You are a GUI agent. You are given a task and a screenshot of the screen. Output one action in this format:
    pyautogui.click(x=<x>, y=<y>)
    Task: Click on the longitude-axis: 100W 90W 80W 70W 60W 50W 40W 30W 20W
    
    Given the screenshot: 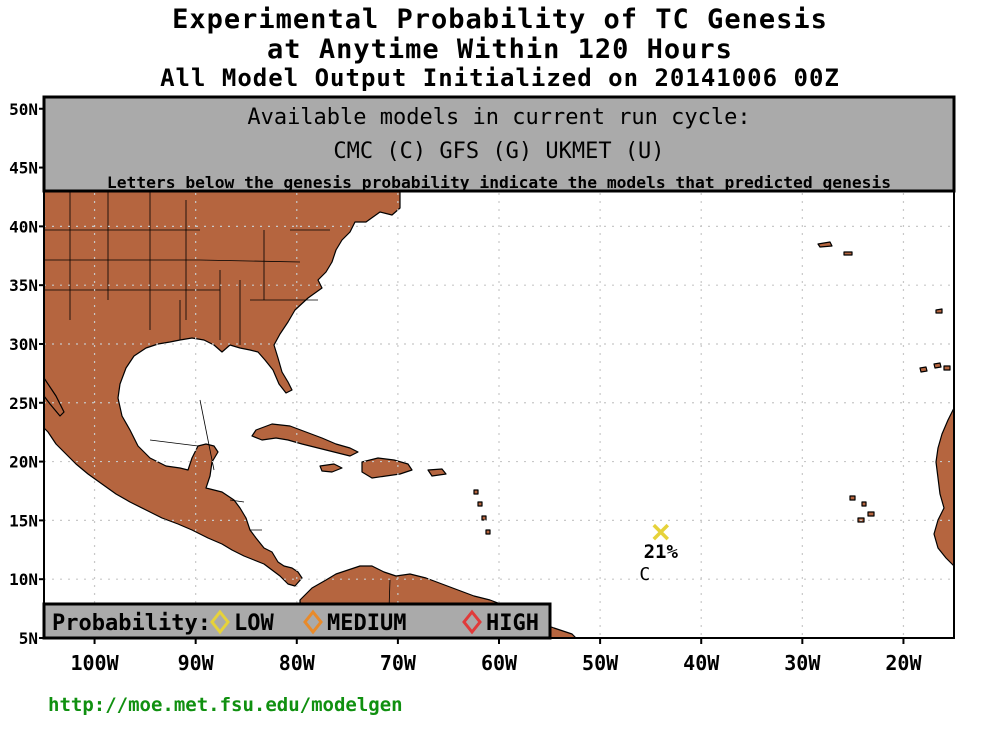 What is the action you would take?
    pyautogui.click(x=496, y=656)
    